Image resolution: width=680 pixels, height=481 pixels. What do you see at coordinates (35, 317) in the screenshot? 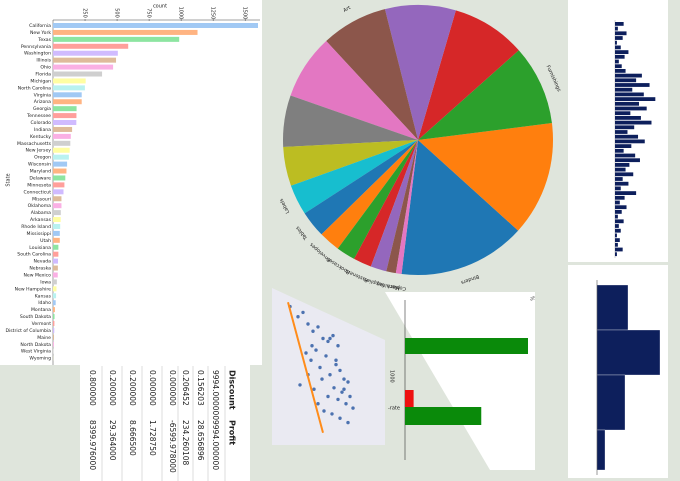
I see `y-tick-label: South Dakota` at bounding box center [35, 317].